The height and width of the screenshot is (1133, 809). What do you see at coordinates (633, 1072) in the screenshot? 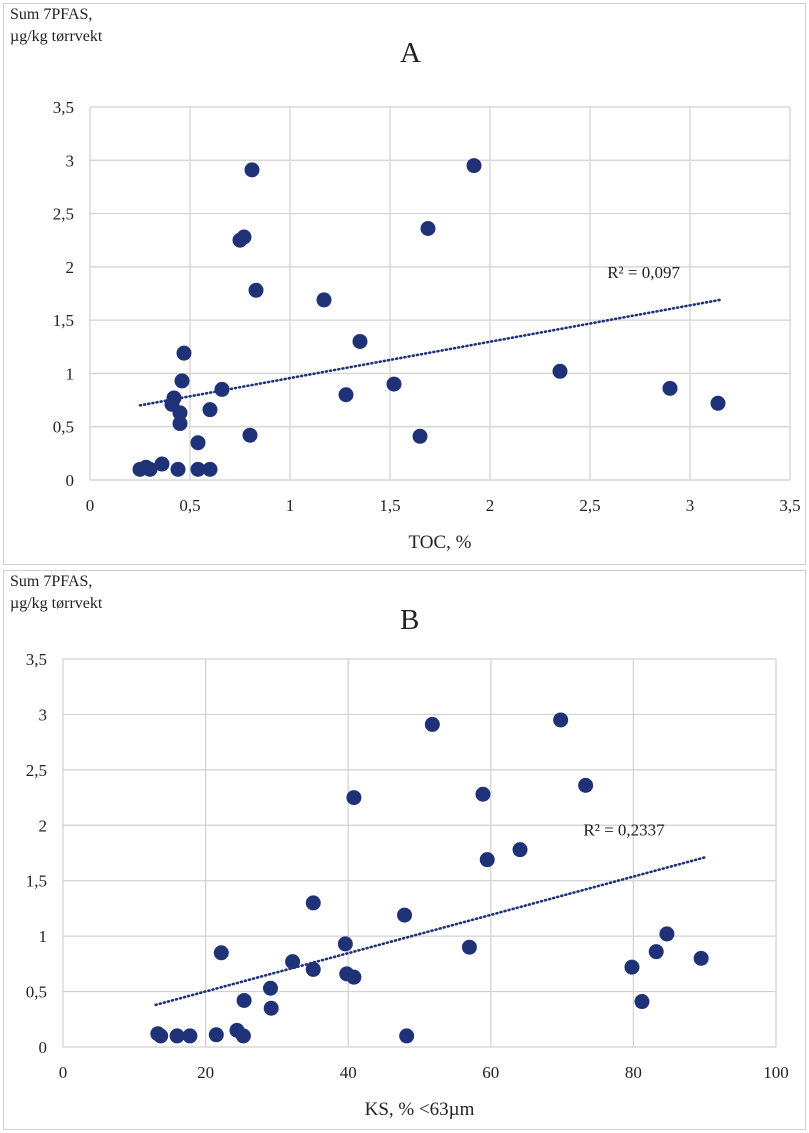
I see `x-tick-label: 80` at bounding box center [633, 1072].